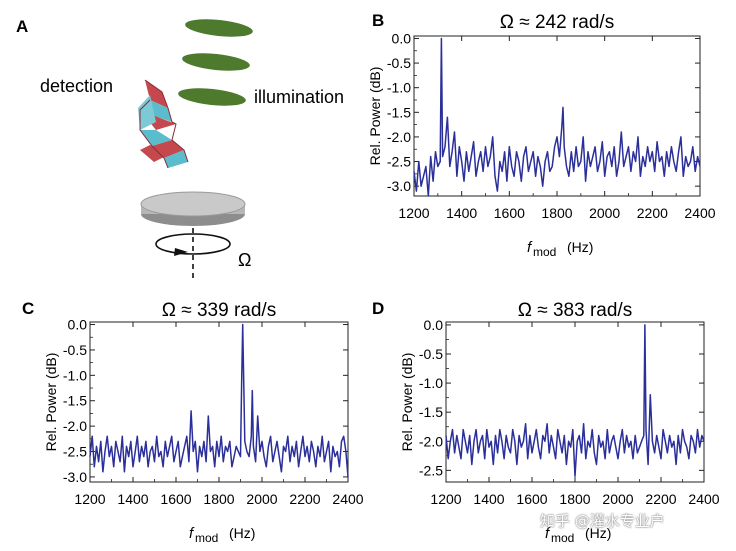  What do you see at coordinates (28, 308) in the screenshot?
I see `panel-letter: C` at bounding box center [28, 308].